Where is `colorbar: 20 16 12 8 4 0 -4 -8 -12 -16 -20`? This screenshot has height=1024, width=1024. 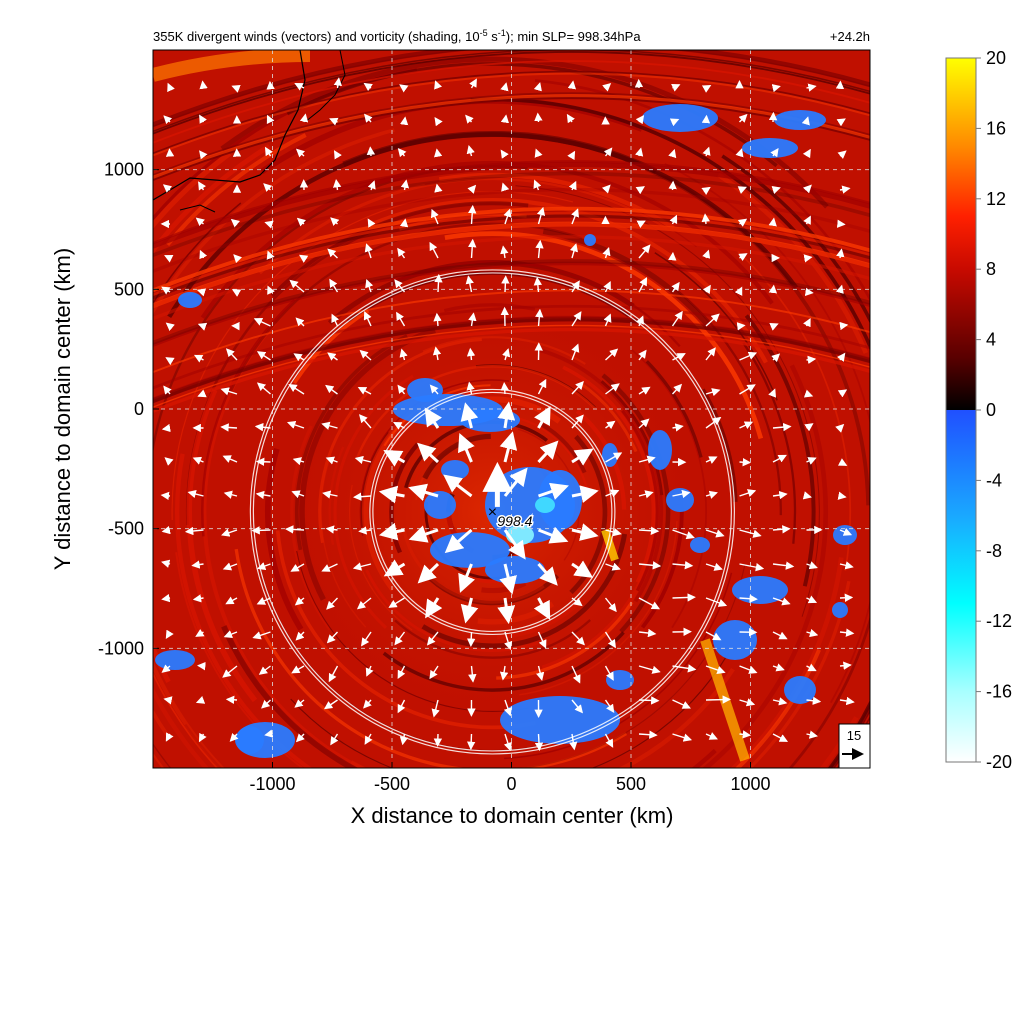
colorbar: 20 16 12 8 4 0 -4 -8 -12 -16 -20 is located at coordinates (978, 410).